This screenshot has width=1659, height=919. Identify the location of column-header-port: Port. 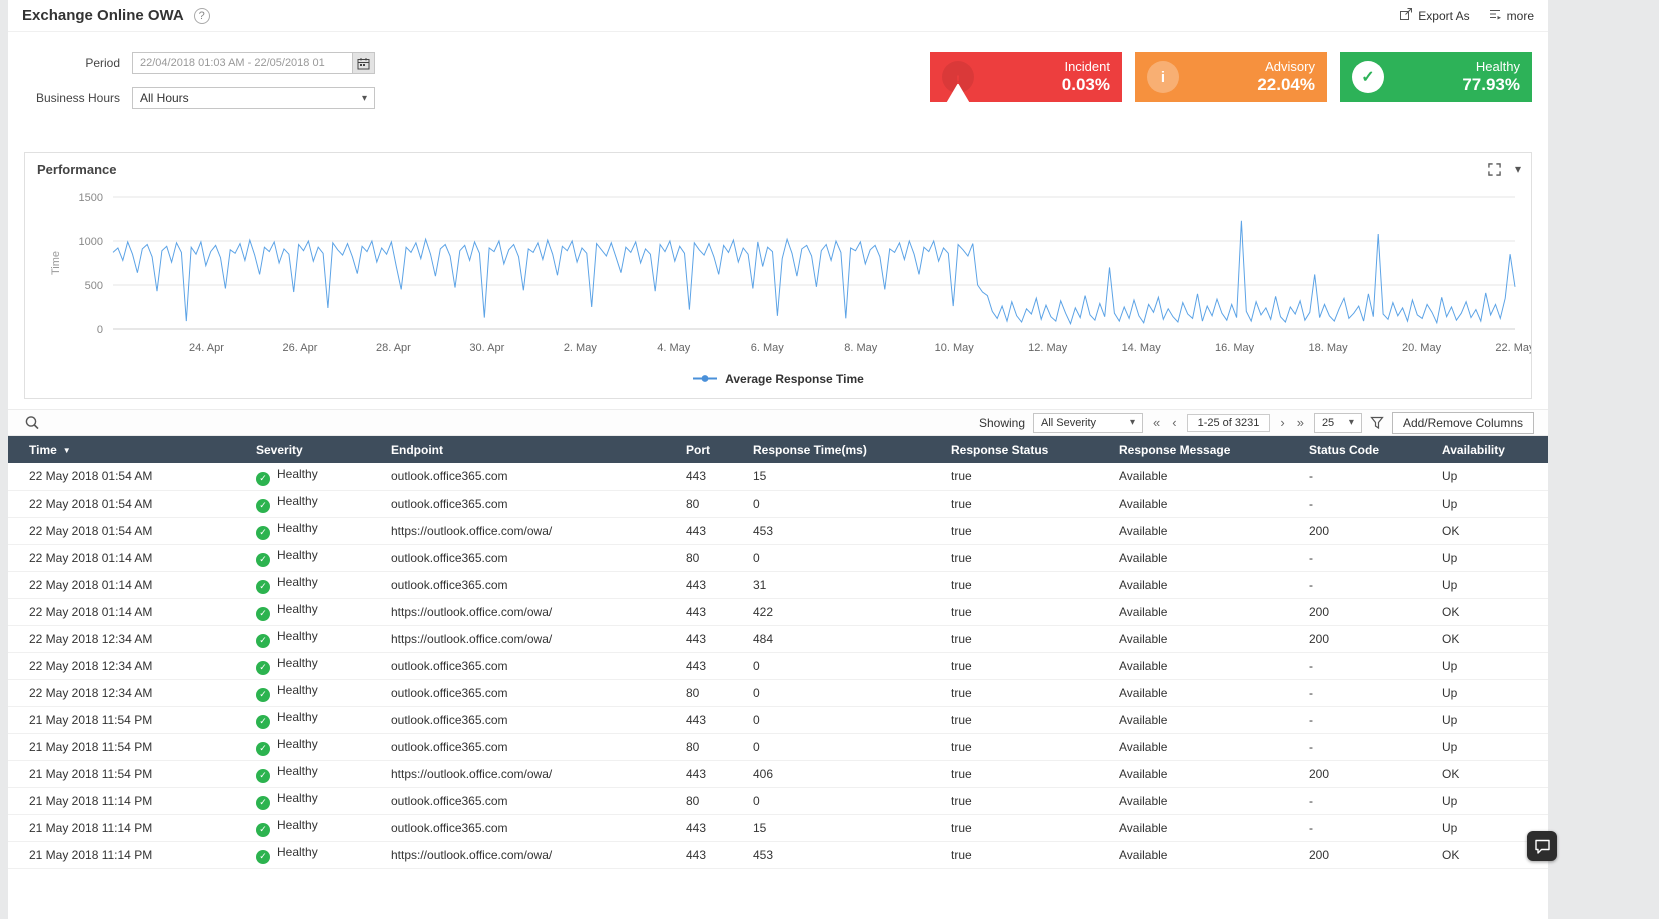
(711, 449).